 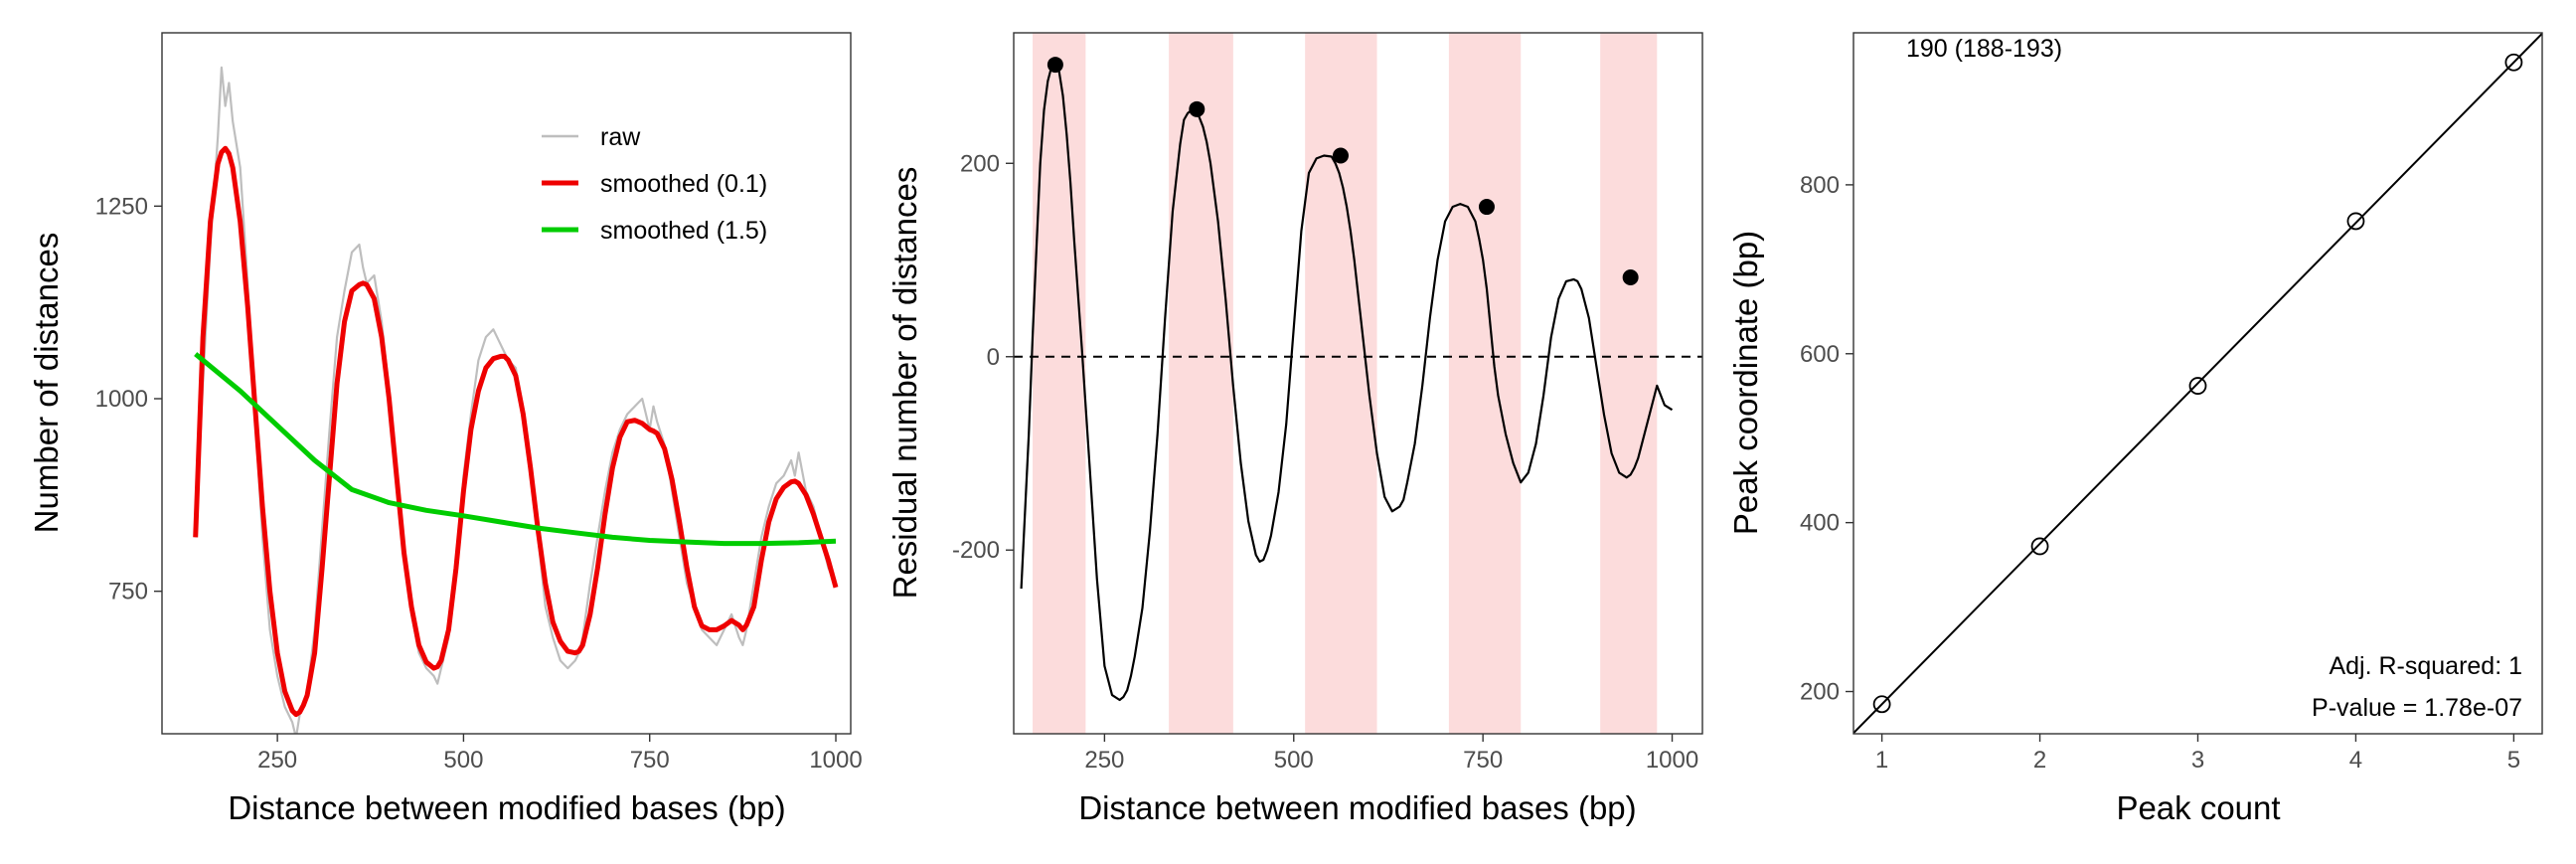 What do you see at coordinates (1745, 383) in the screenshot?
I see `panel-3-y-title: Peak coordinate (bp)` at bounding box center [1745, 383].